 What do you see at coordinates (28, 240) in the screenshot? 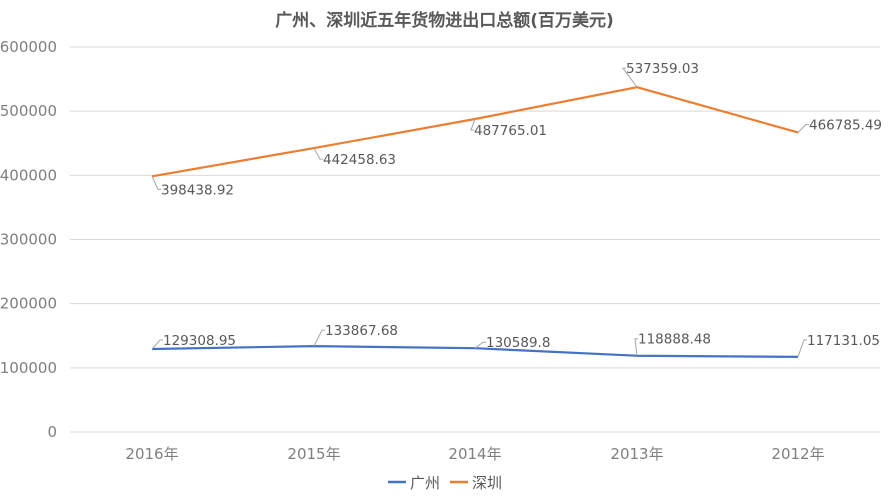
I see `y-tick-label: 300000` at bounding box center [28, 240].